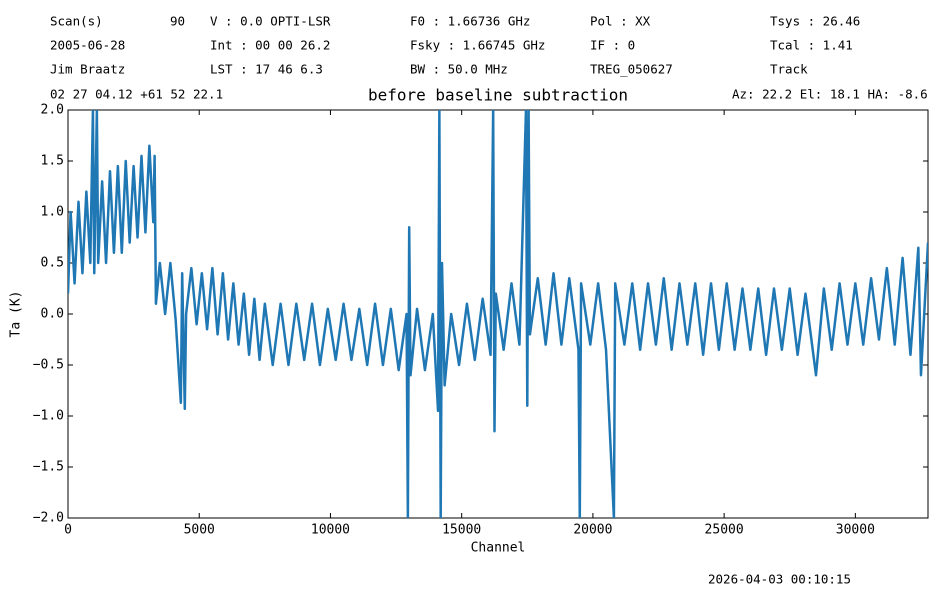 The width and height of the screenshot is (937, 591). What do you see at coordinates (620, 21) in the screenshot?
I see `annotation: Pol : XX` at bounding box center [620, 21].